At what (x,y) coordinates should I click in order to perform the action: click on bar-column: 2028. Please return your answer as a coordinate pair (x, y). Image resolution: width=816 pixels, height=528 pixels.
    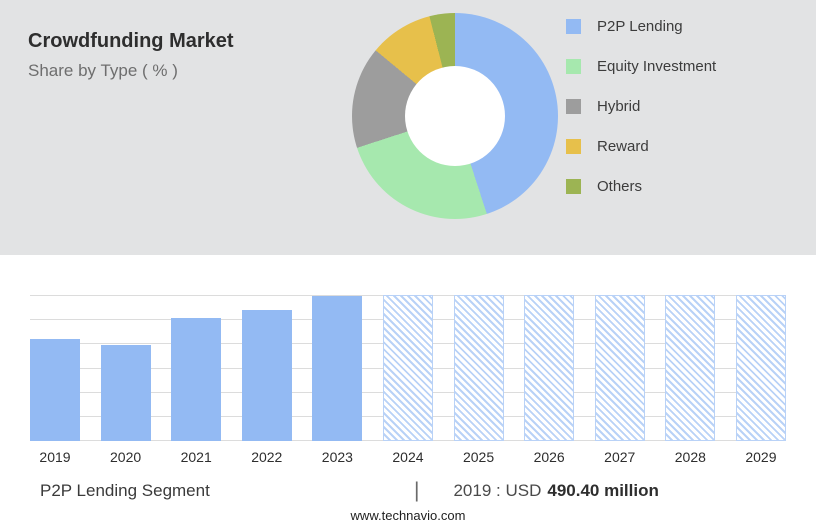
    Looking at the image, I should click on (690, 384).